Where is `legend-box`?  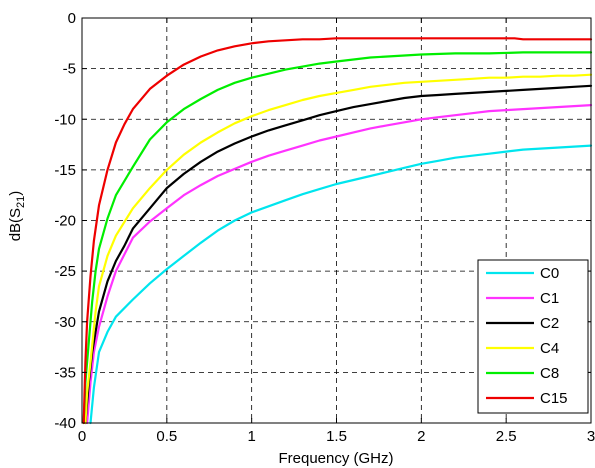 legend-box is located at coordinates (533, 336).